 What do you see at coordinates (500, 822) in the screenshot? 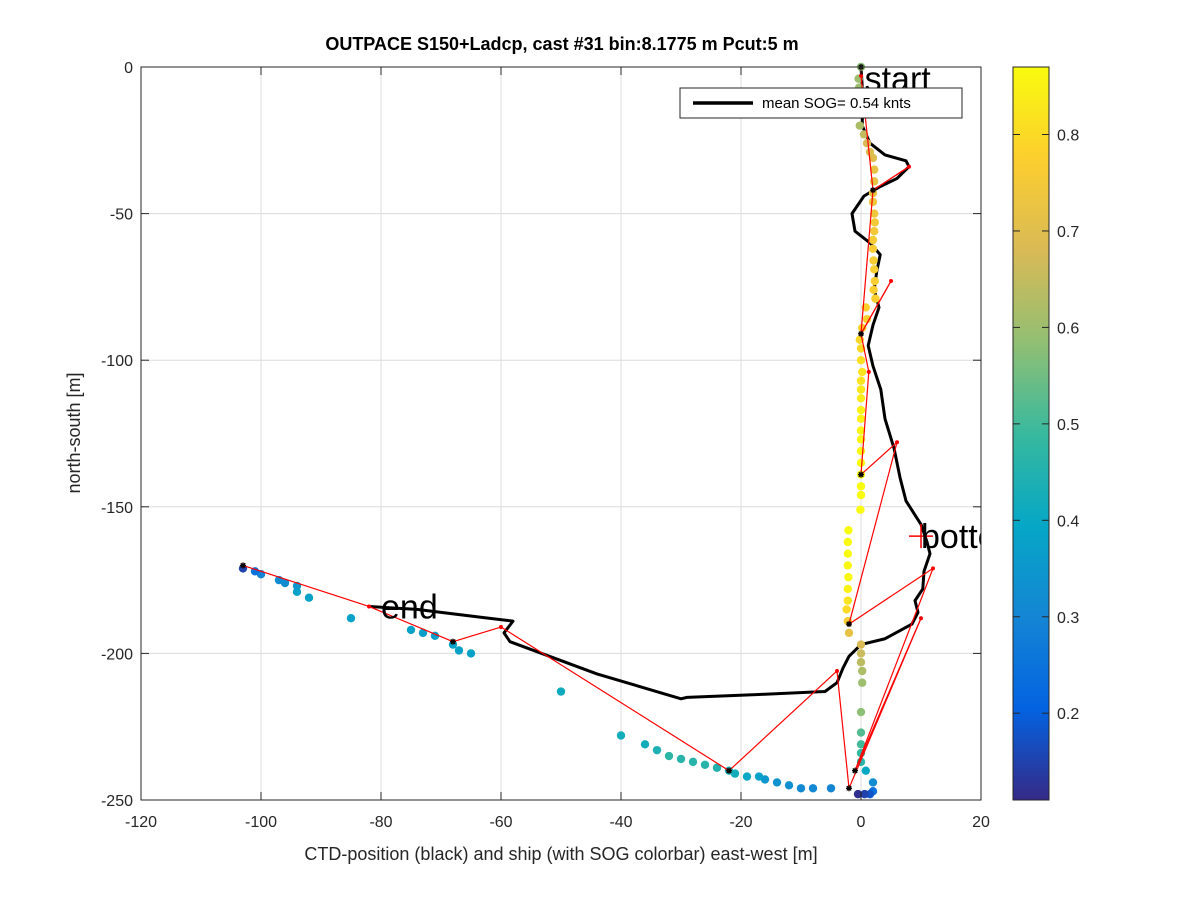
I see `x-tick-label: -60` at bounding box center [500, 822].